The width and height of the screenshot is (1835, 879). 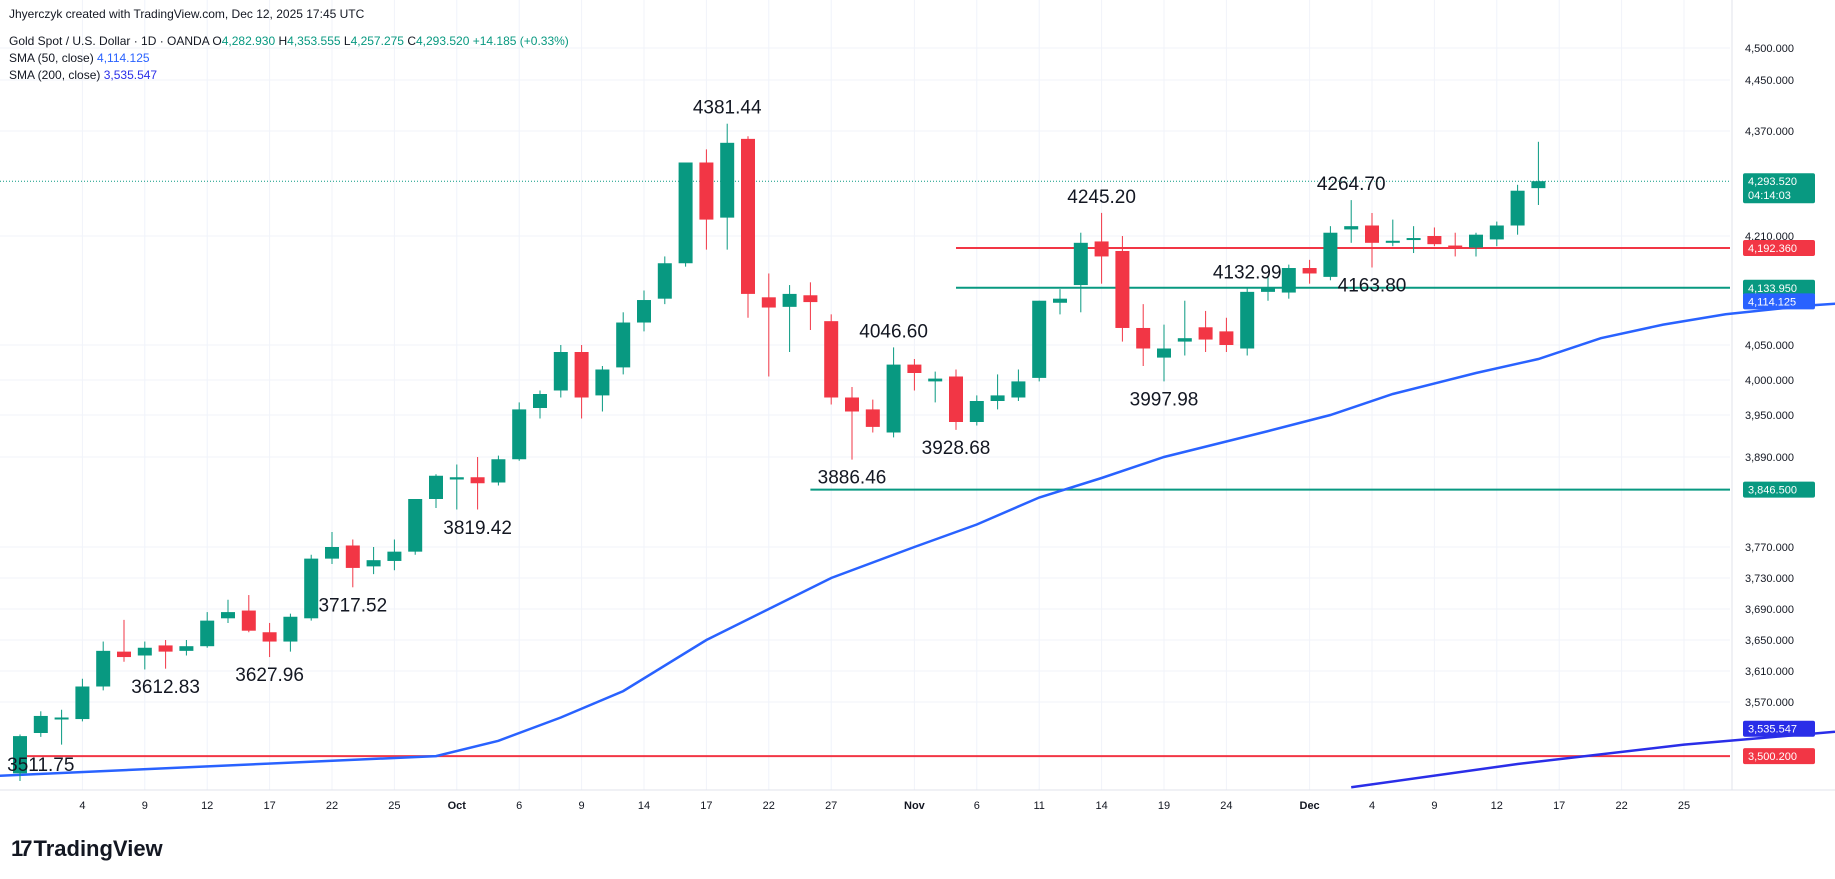 What do you see at coordinates (1772, 289) in the screenshot?
I see `price-tag-label: 4,133.950` at bounding box center [1772, 289].